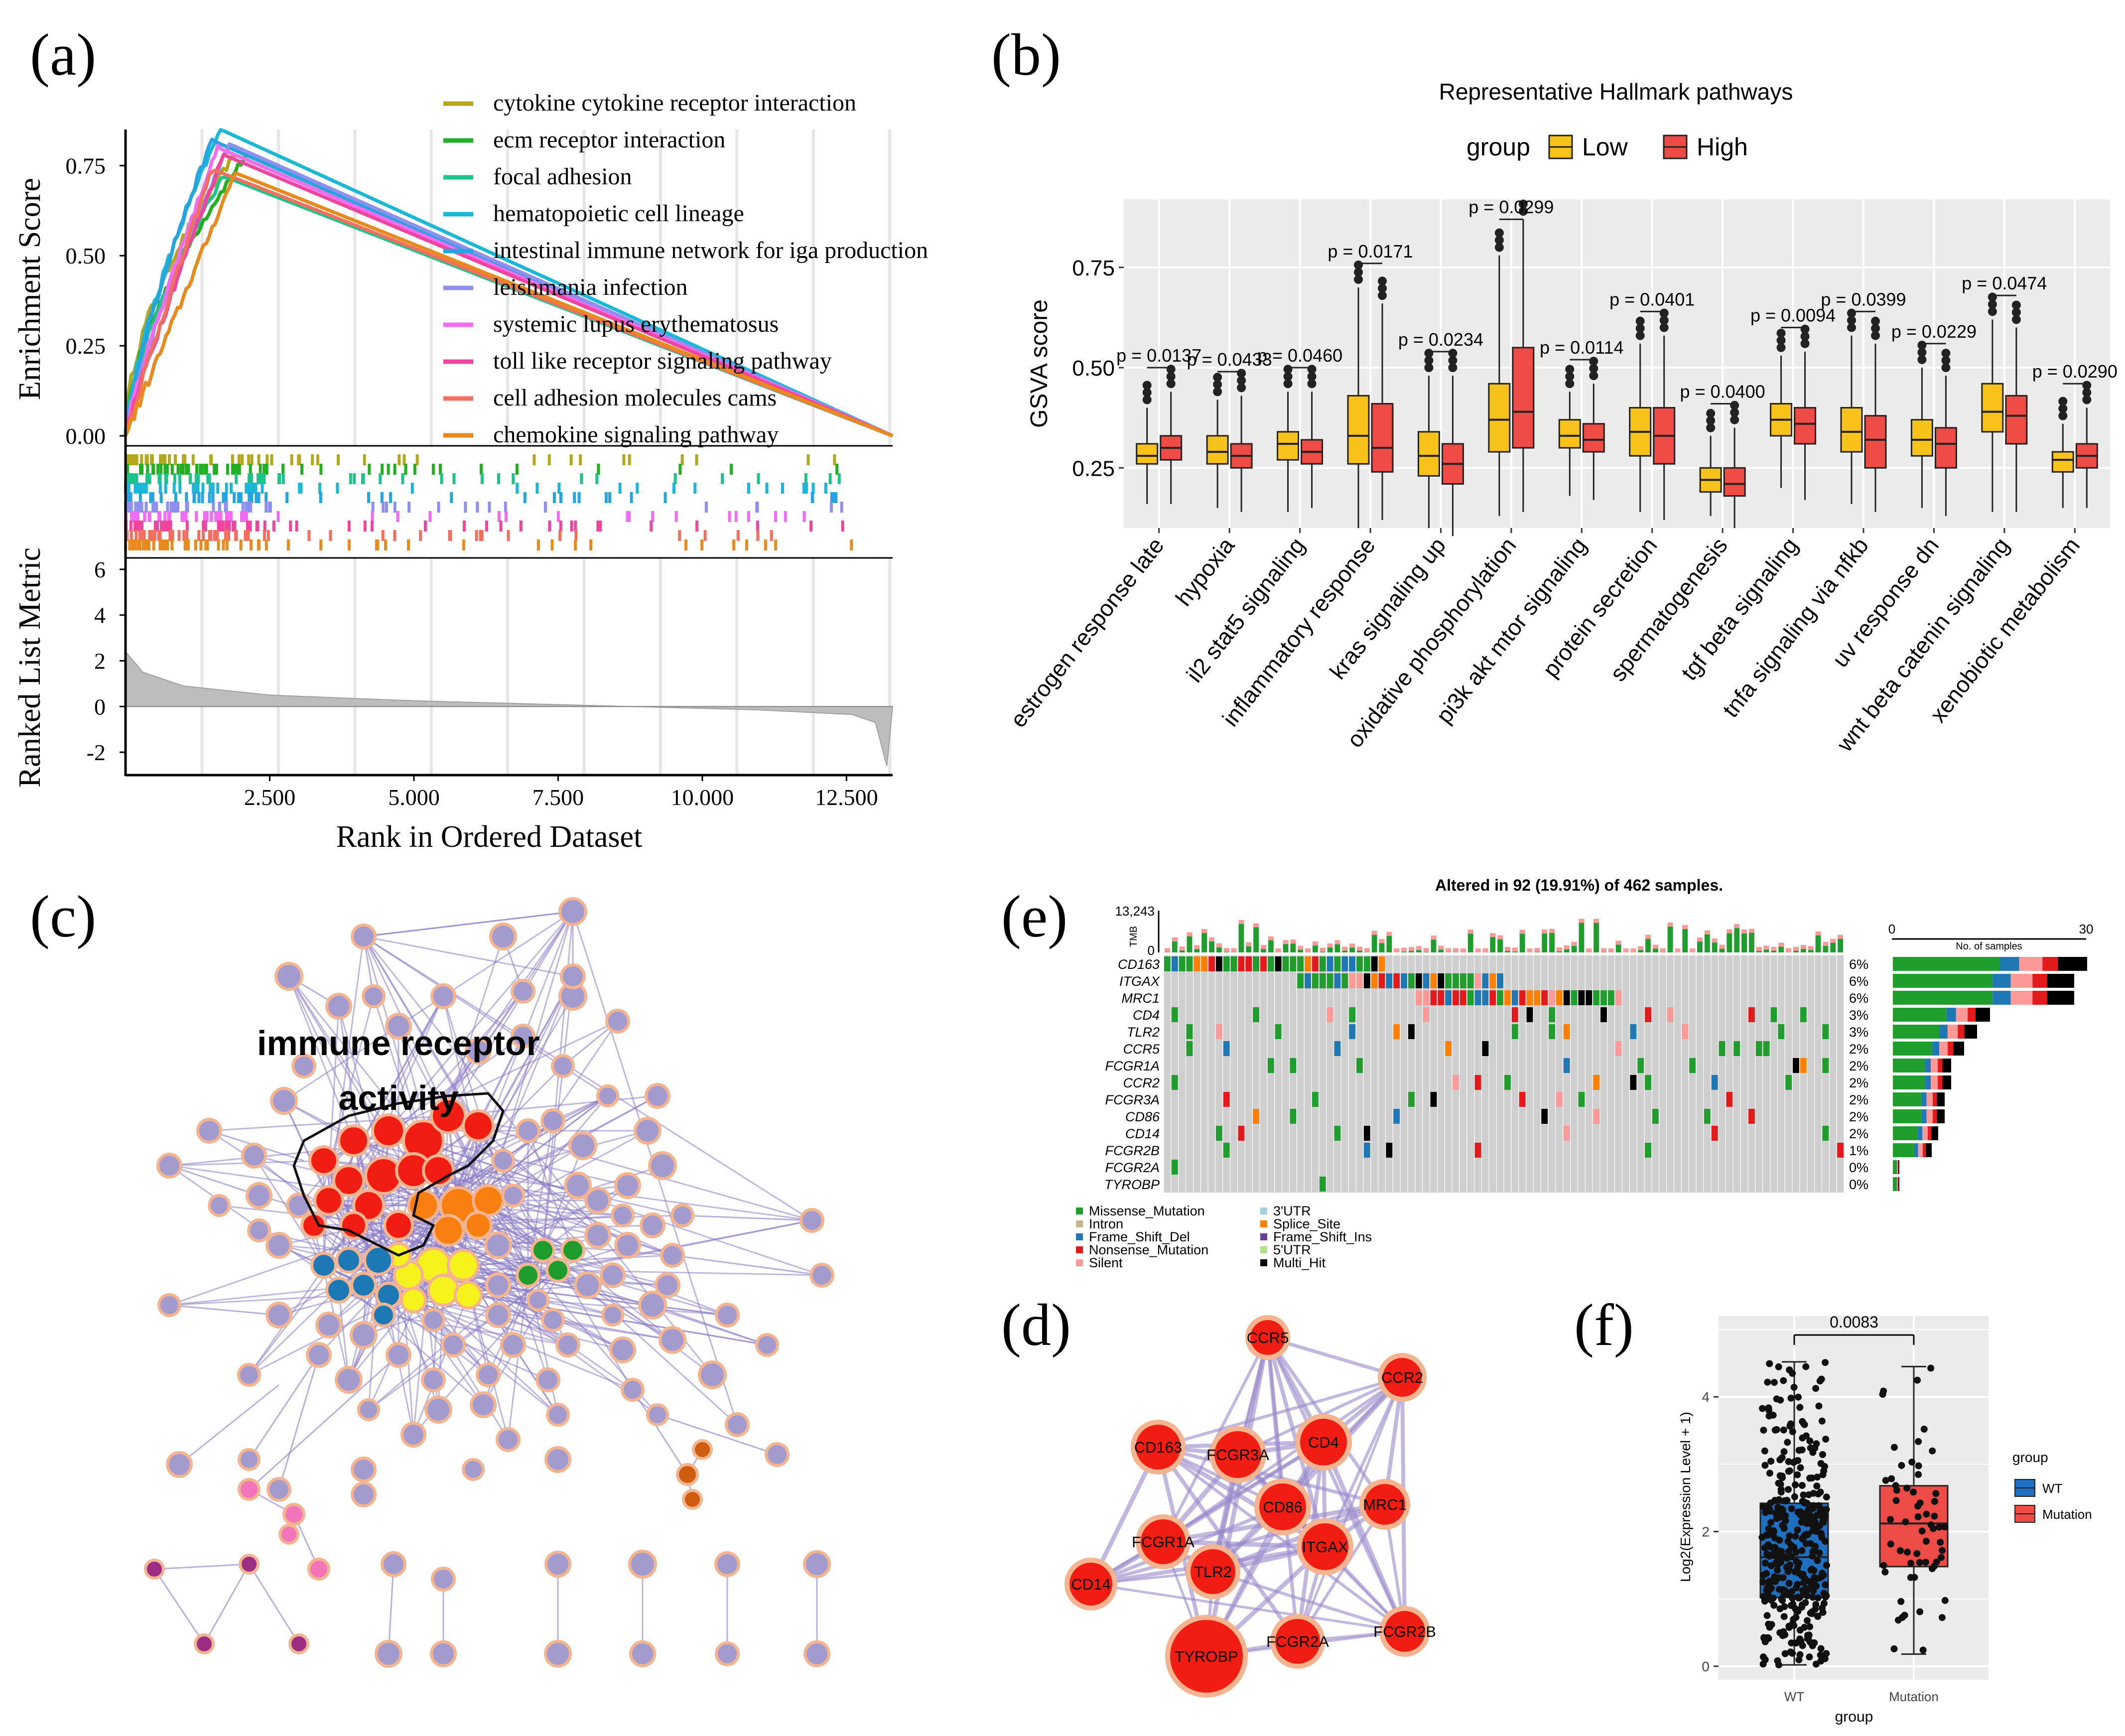 Image resolution: width=2125 pixels, height=1736 pixels. What do you see at coordinates (1858, 998) in the screenshot?
I see `percent-label: 6%` at bounding box center [1858, 998].